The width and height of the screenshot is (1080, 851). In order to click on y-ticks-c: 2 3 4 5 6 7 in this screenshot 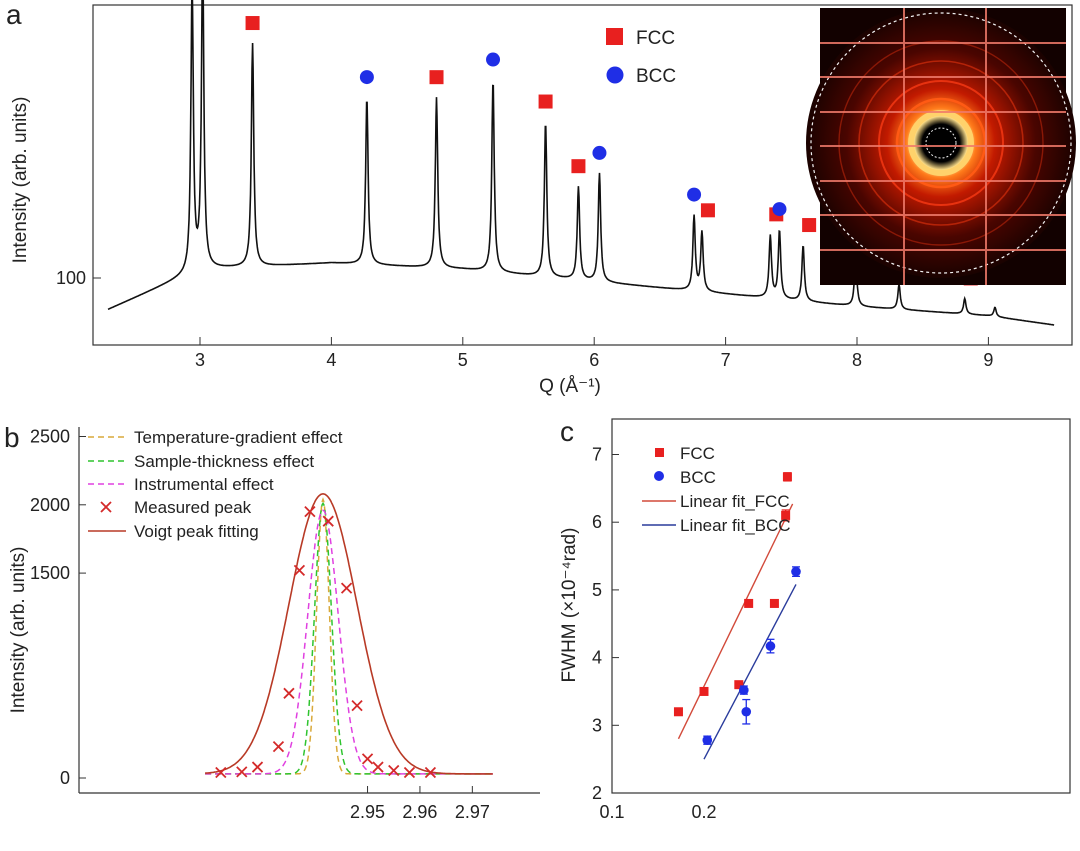, I will do `click(605, 624)`.